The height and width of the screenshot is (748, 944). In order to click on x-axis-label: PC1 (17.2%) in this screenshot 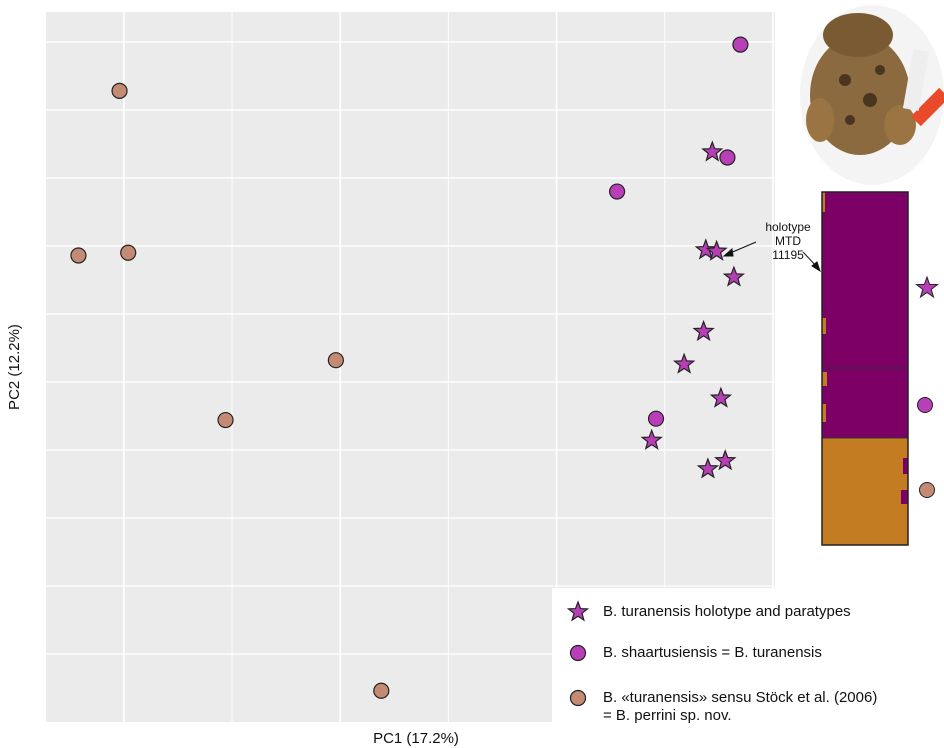, I will do `click(416, 738)`.